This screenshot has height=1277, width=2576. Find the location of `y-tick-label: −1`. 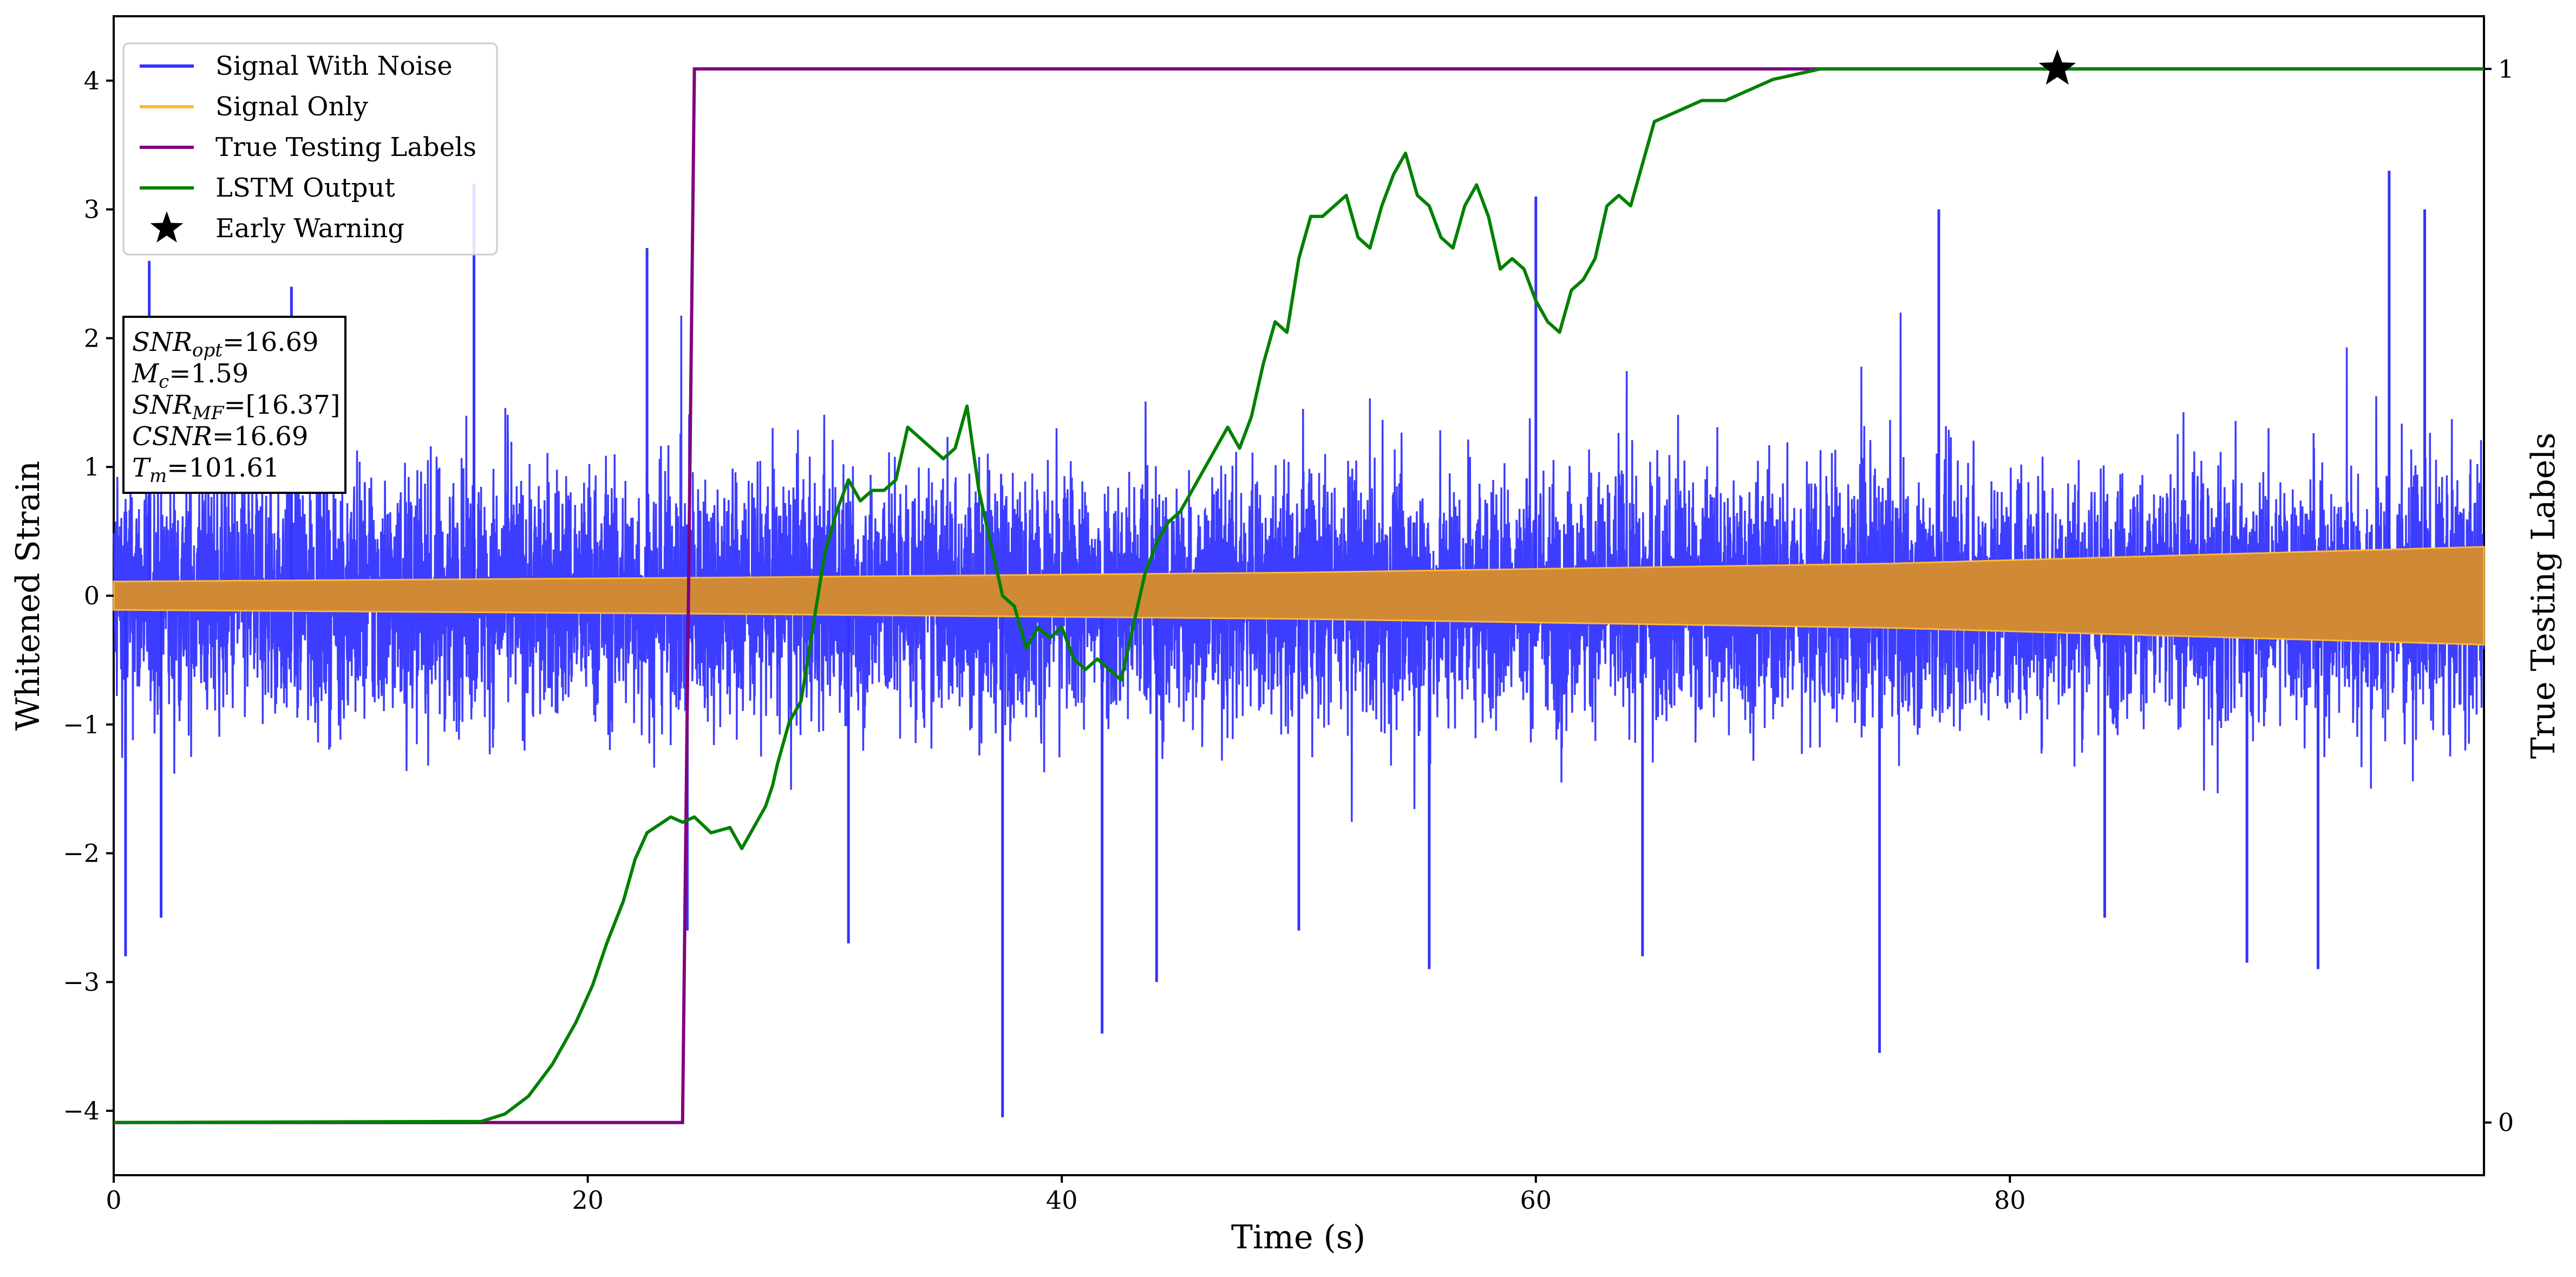

y-tick-label: −1 is located at coordinates (82, 724).